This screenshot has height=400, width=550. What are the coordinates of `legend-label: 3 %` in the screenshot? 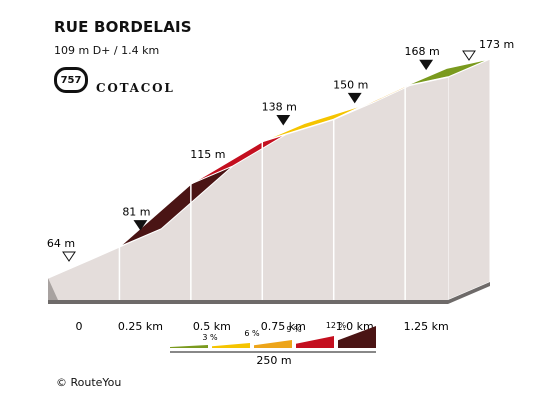 It's located at (210, 337).